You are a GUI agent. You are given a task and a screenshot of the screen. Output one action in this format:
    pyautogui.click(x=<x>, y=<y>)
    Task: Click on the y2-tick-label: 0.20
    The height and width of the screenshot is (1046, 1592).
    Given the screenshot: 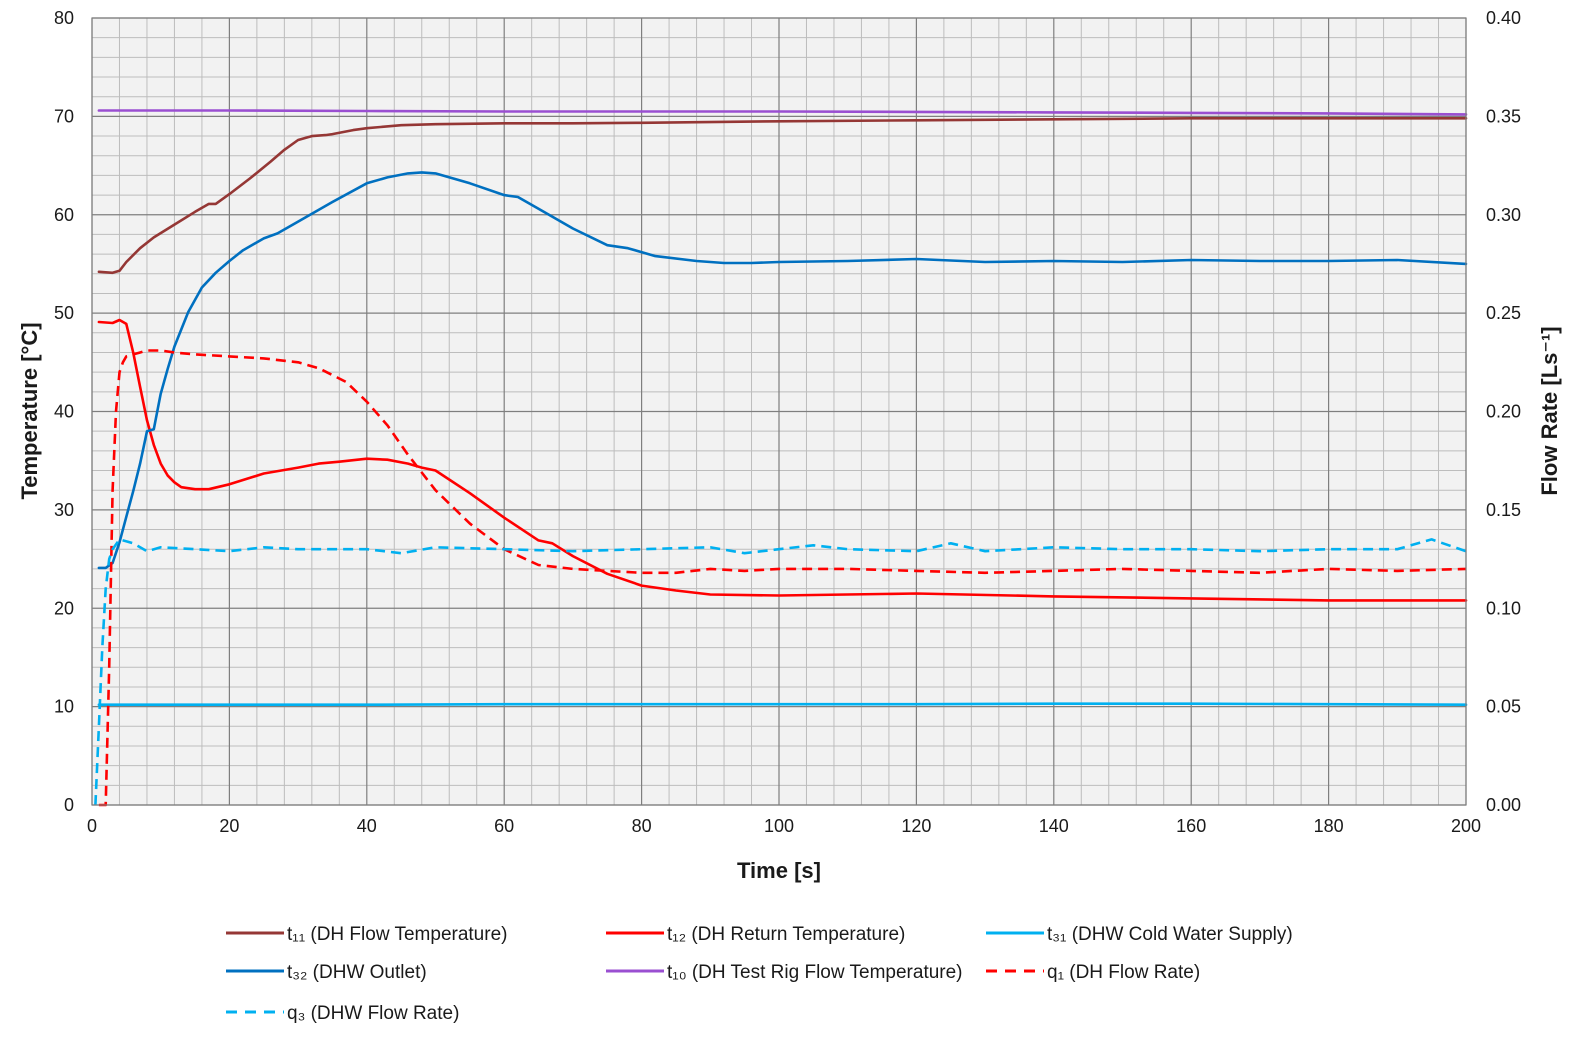 What is the action you would take?
    pyautogui.click(x=1503, y=412)
    